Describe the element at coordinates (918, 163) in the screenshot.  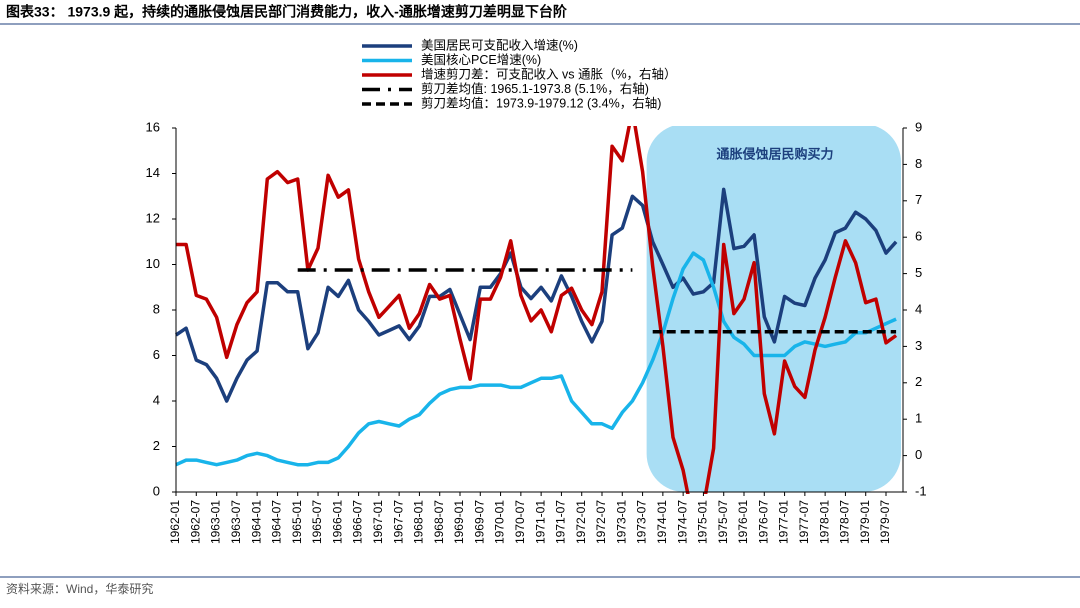
I see `y2-tick-label: 8` at that location.